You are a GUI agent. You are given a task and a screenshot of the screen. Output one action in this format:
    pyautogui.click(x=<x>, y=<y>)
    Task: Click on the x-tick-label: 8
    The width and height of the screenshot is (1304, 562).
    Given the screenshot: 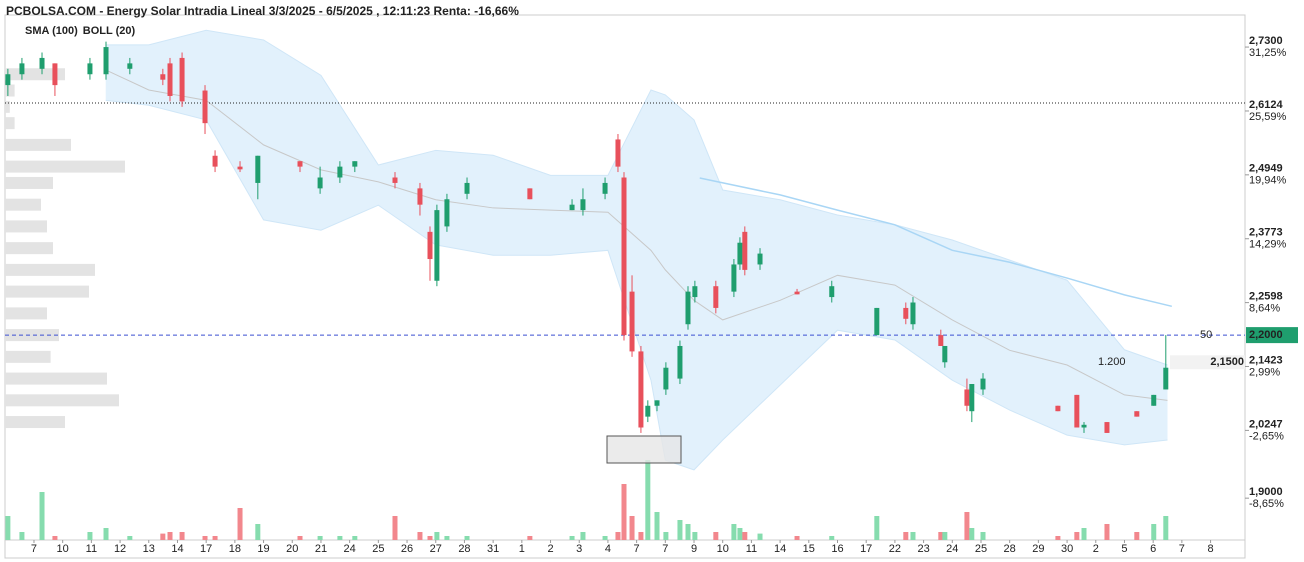 What is the action you would take?
    pyautogui.click(x=1211, y=549)
    